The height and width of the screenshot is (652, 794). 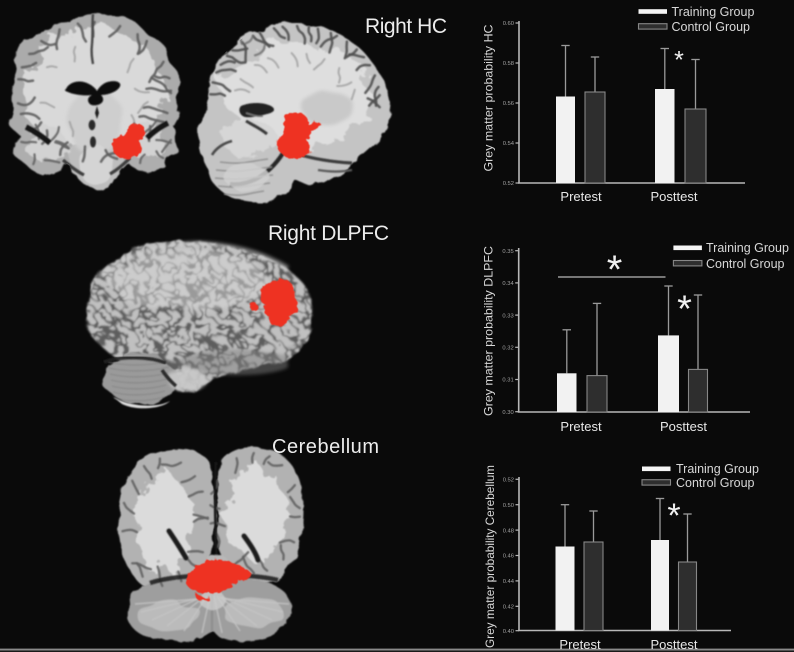 I want to click on svg-text: 0.35, so click(x=507, y=252).